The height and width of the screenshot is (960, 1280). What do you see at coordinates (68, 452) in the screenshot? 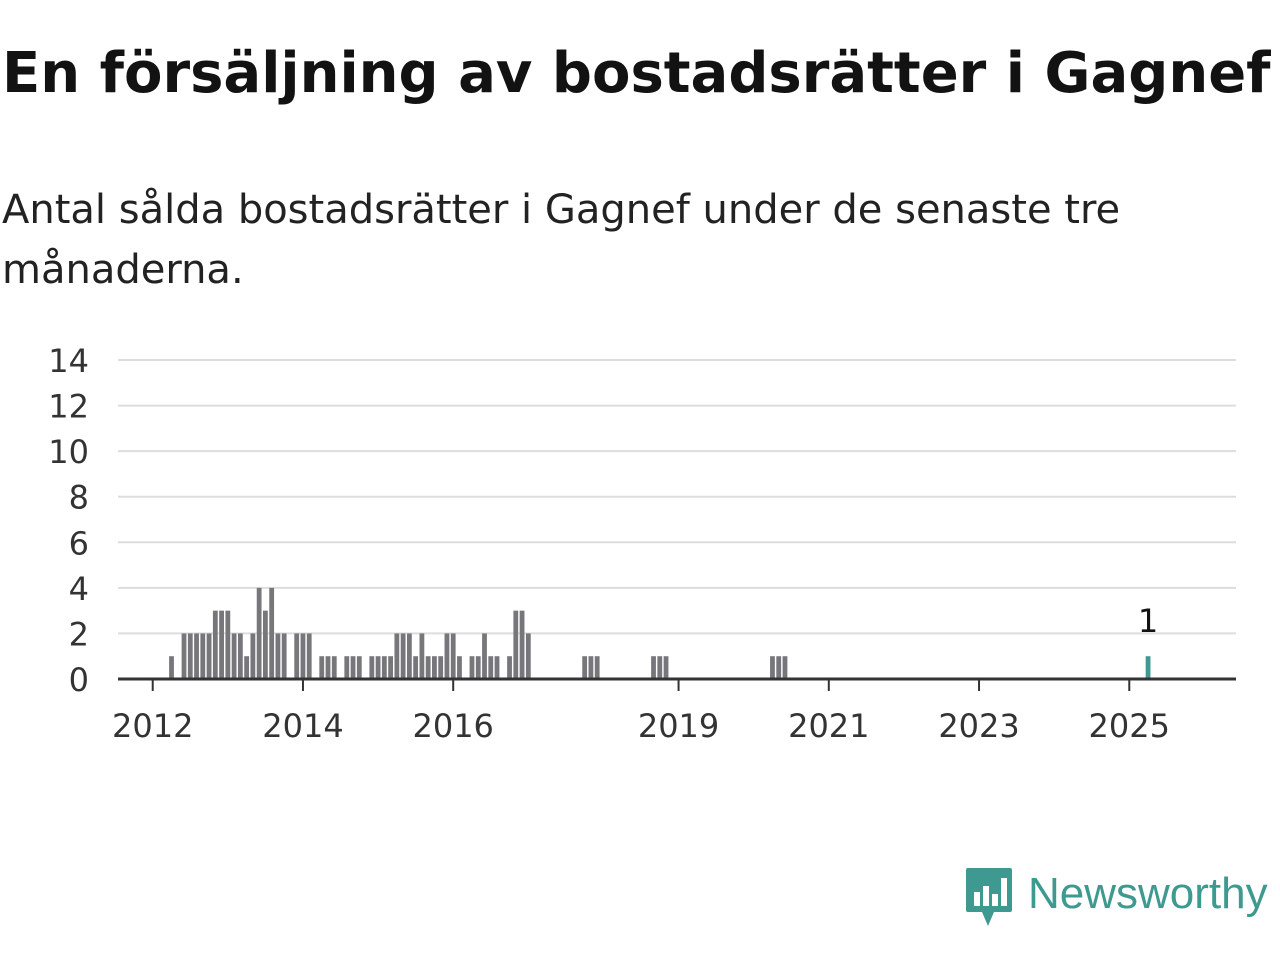
I see `y-tick-label: 10` at bounding box center [68, 452].